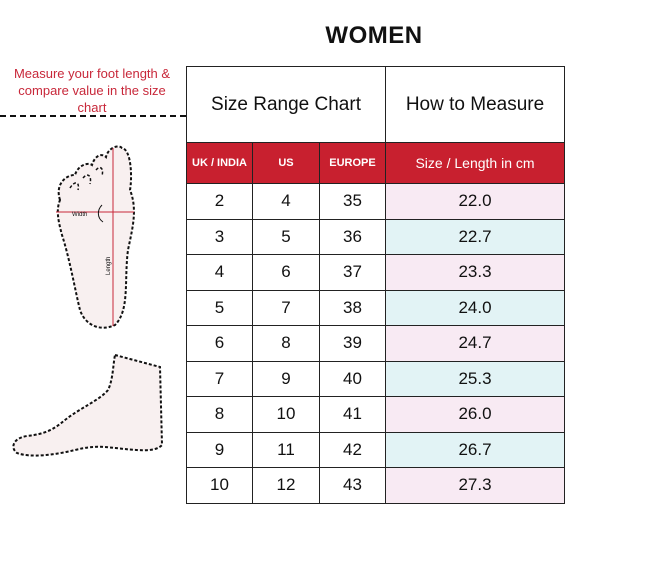 The width and height of the screenshot is (660, 562). What do you see at coordinates (475, 378) in the screenshot?
I see `length-cm-cell: 25.3` at bounding box center [475, 378].